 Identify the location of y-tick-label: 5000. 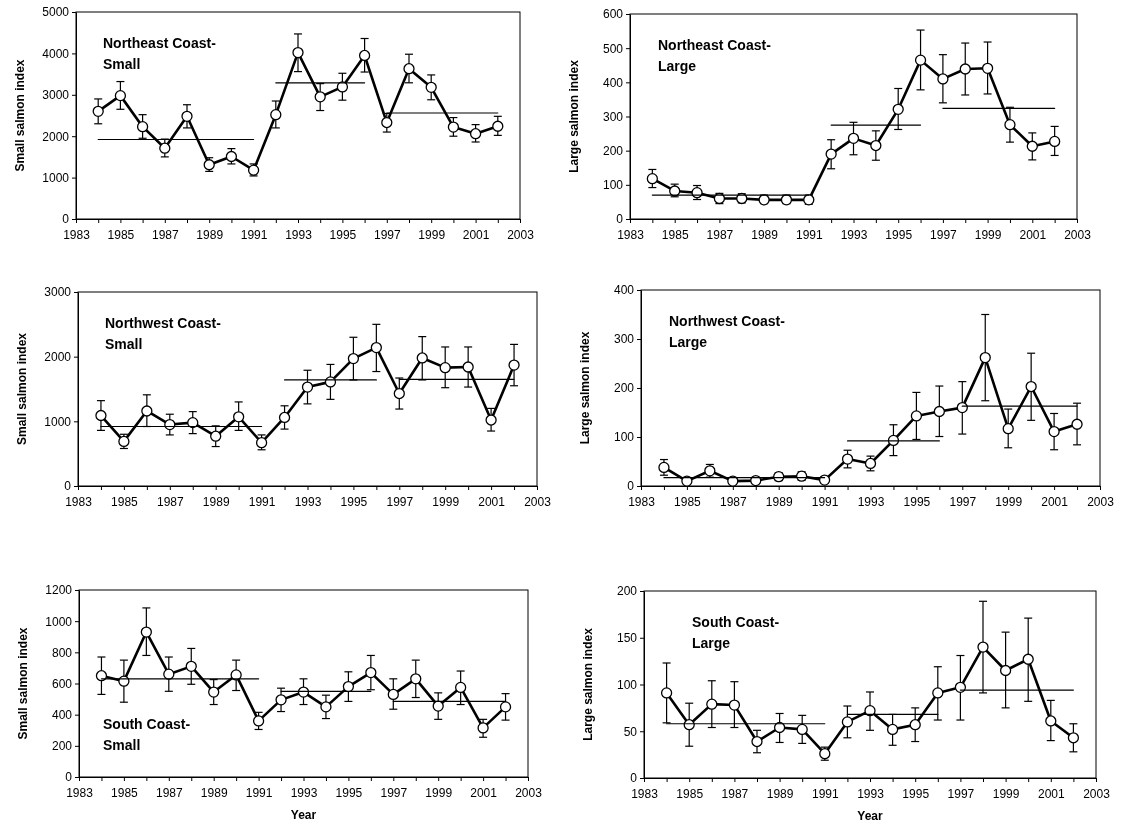
(56, 12).